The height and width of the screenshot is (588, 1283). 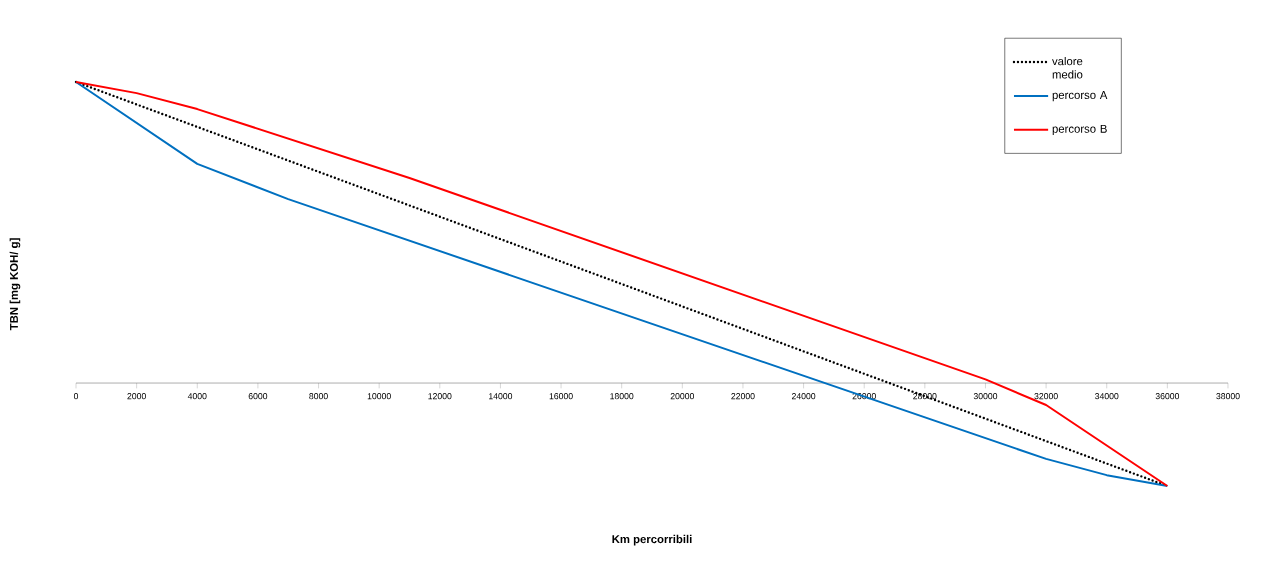 I want to click on x-tick-label: 12000, so click(x=440, y=396).